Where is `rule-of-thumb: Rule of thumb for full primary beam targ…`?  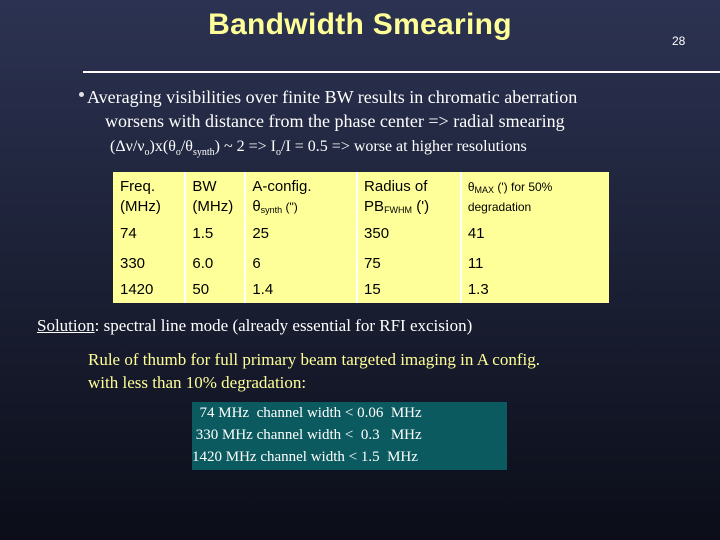 rule-of-thumb: Rule of thumb for full primary beam targ… is located at coordinates (314, 371).